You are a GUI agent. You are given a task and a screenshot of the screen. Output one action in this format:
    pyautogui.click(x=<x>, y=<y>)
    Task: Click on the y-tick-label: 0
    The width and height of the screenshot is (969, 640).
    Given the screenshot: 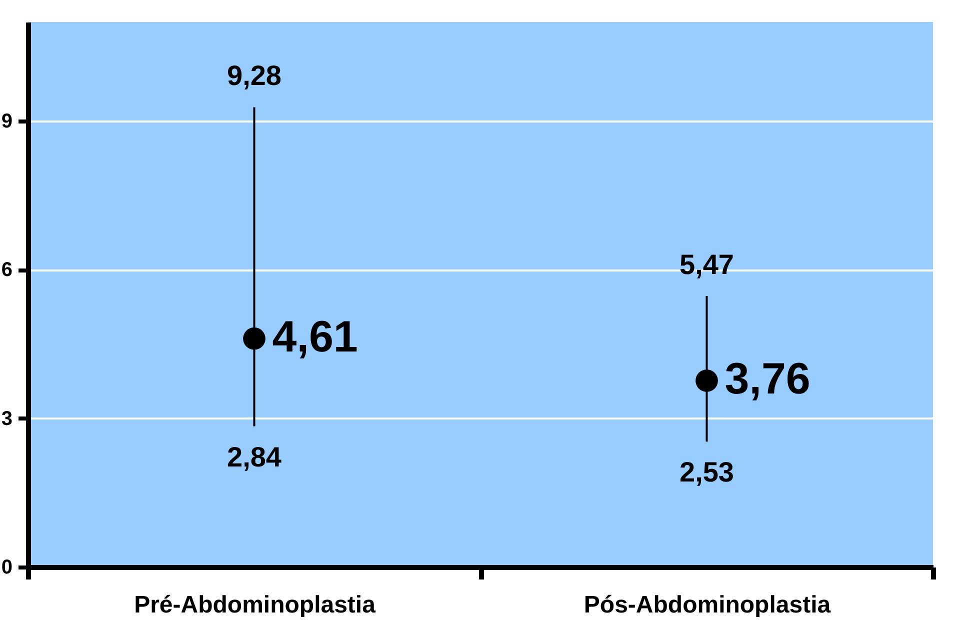 What is the action you would take?
    pyautogui.click(x=6, y=567)
    